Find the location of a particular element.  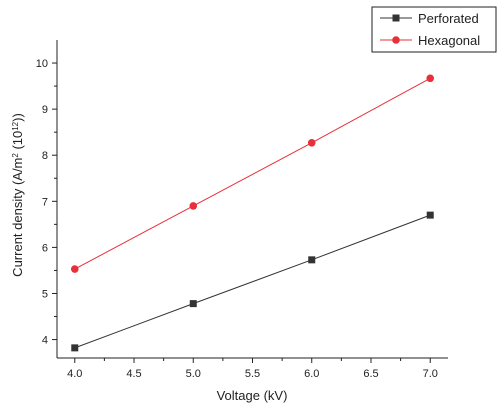

y-axis-label: Current density (A/m2 (1012)) is located at coordinates (17, 195).